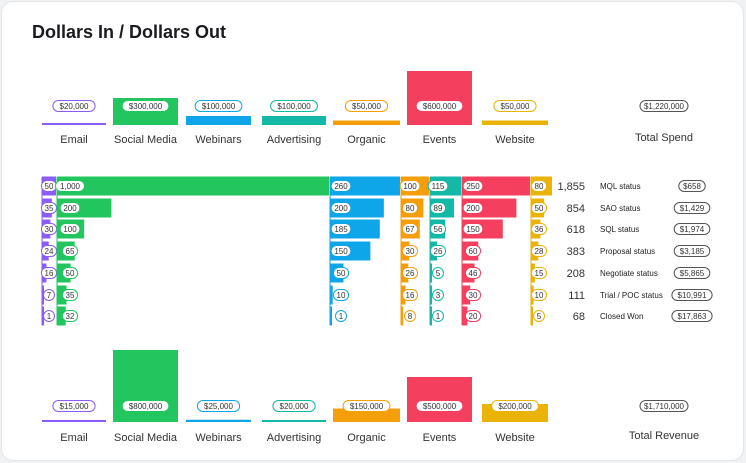  Describe the element at coordinates (331, 316) in the screenshot. I see `funnel-bar-webinars-closed-won` at that location.